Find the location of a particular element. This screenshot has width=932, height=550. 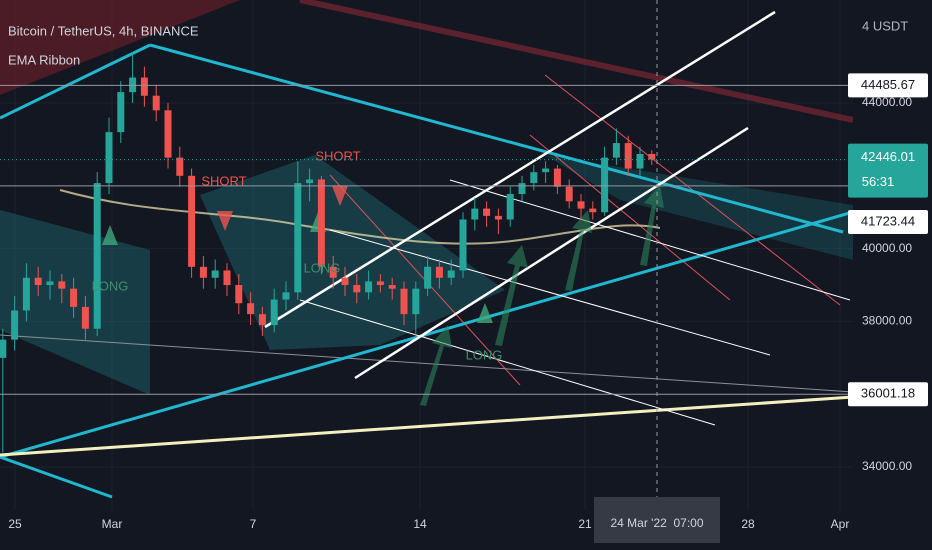

last-price-box is located at coordinates (888, 170).